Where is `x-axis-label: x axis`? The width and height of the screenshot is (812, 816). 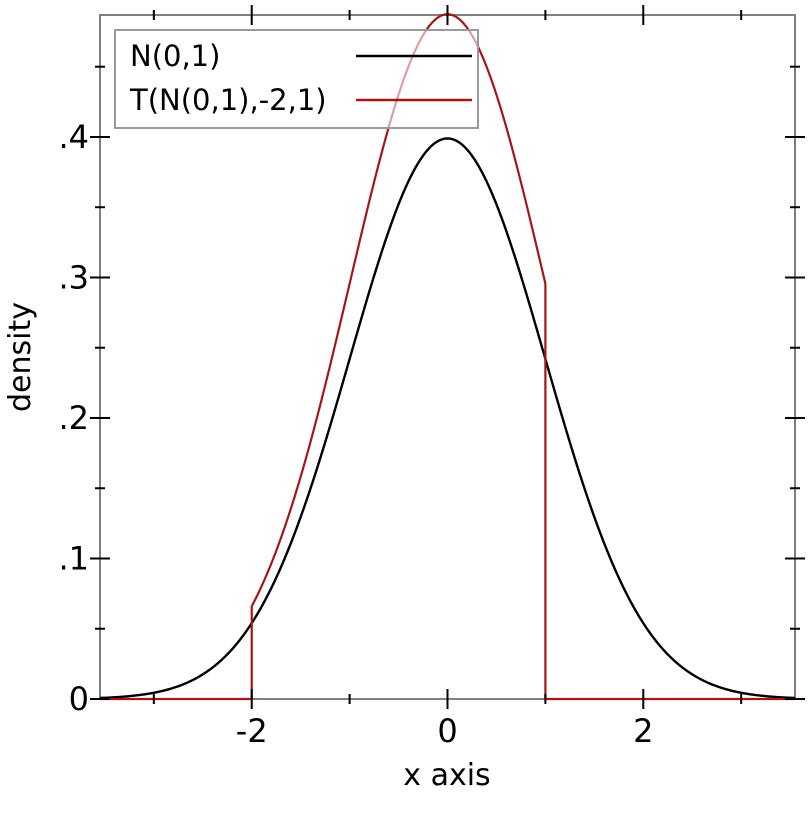
x-axis-label: x axis is located at coordinates (446, 775).